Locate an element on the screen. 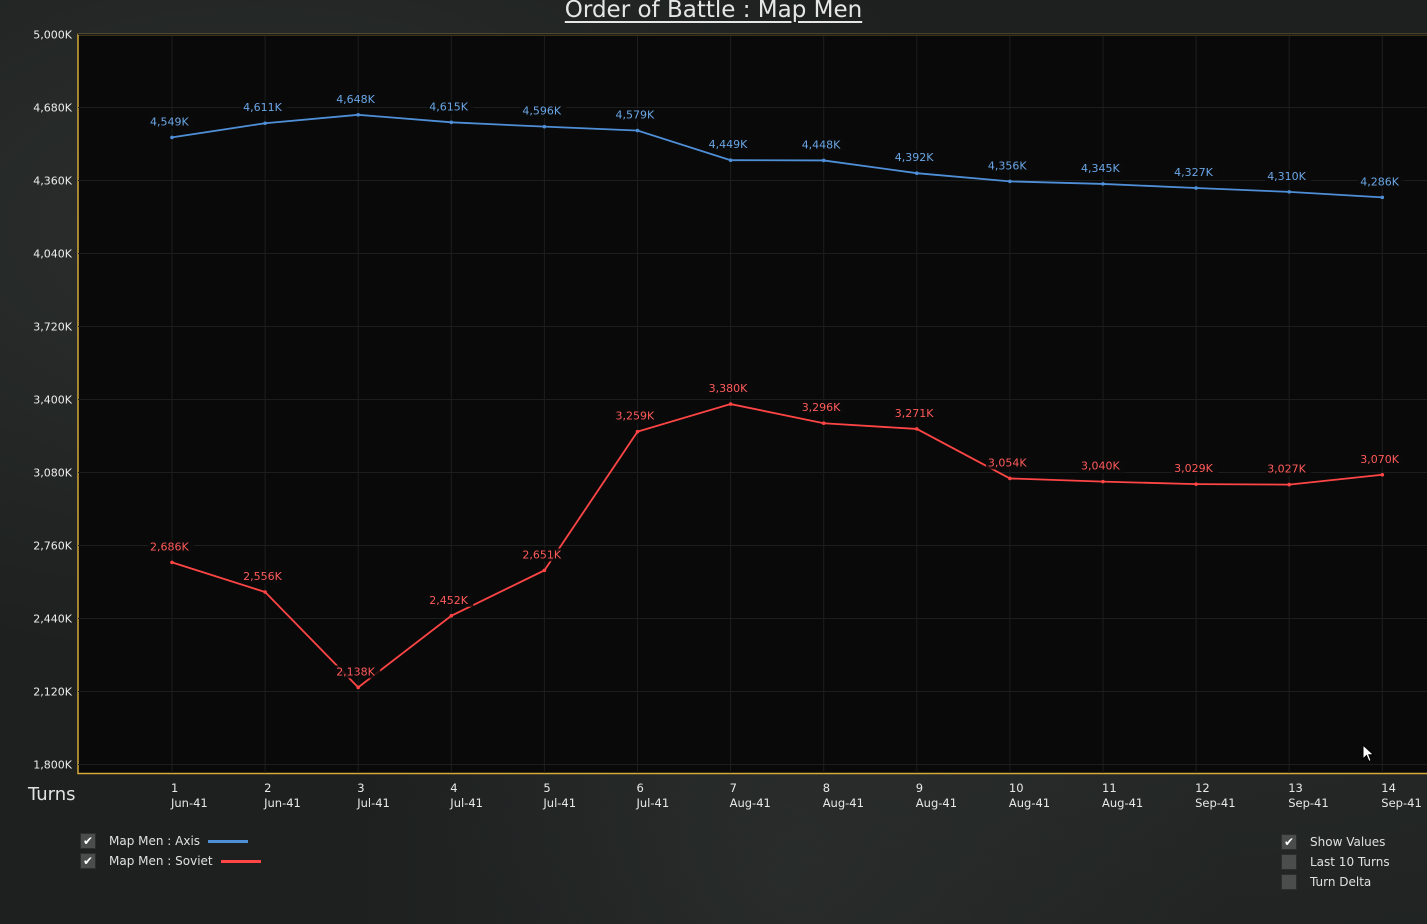 This screenshot has height=924, width=1427. x-tick-turn: 14 is located at coordinates (1388, 788).